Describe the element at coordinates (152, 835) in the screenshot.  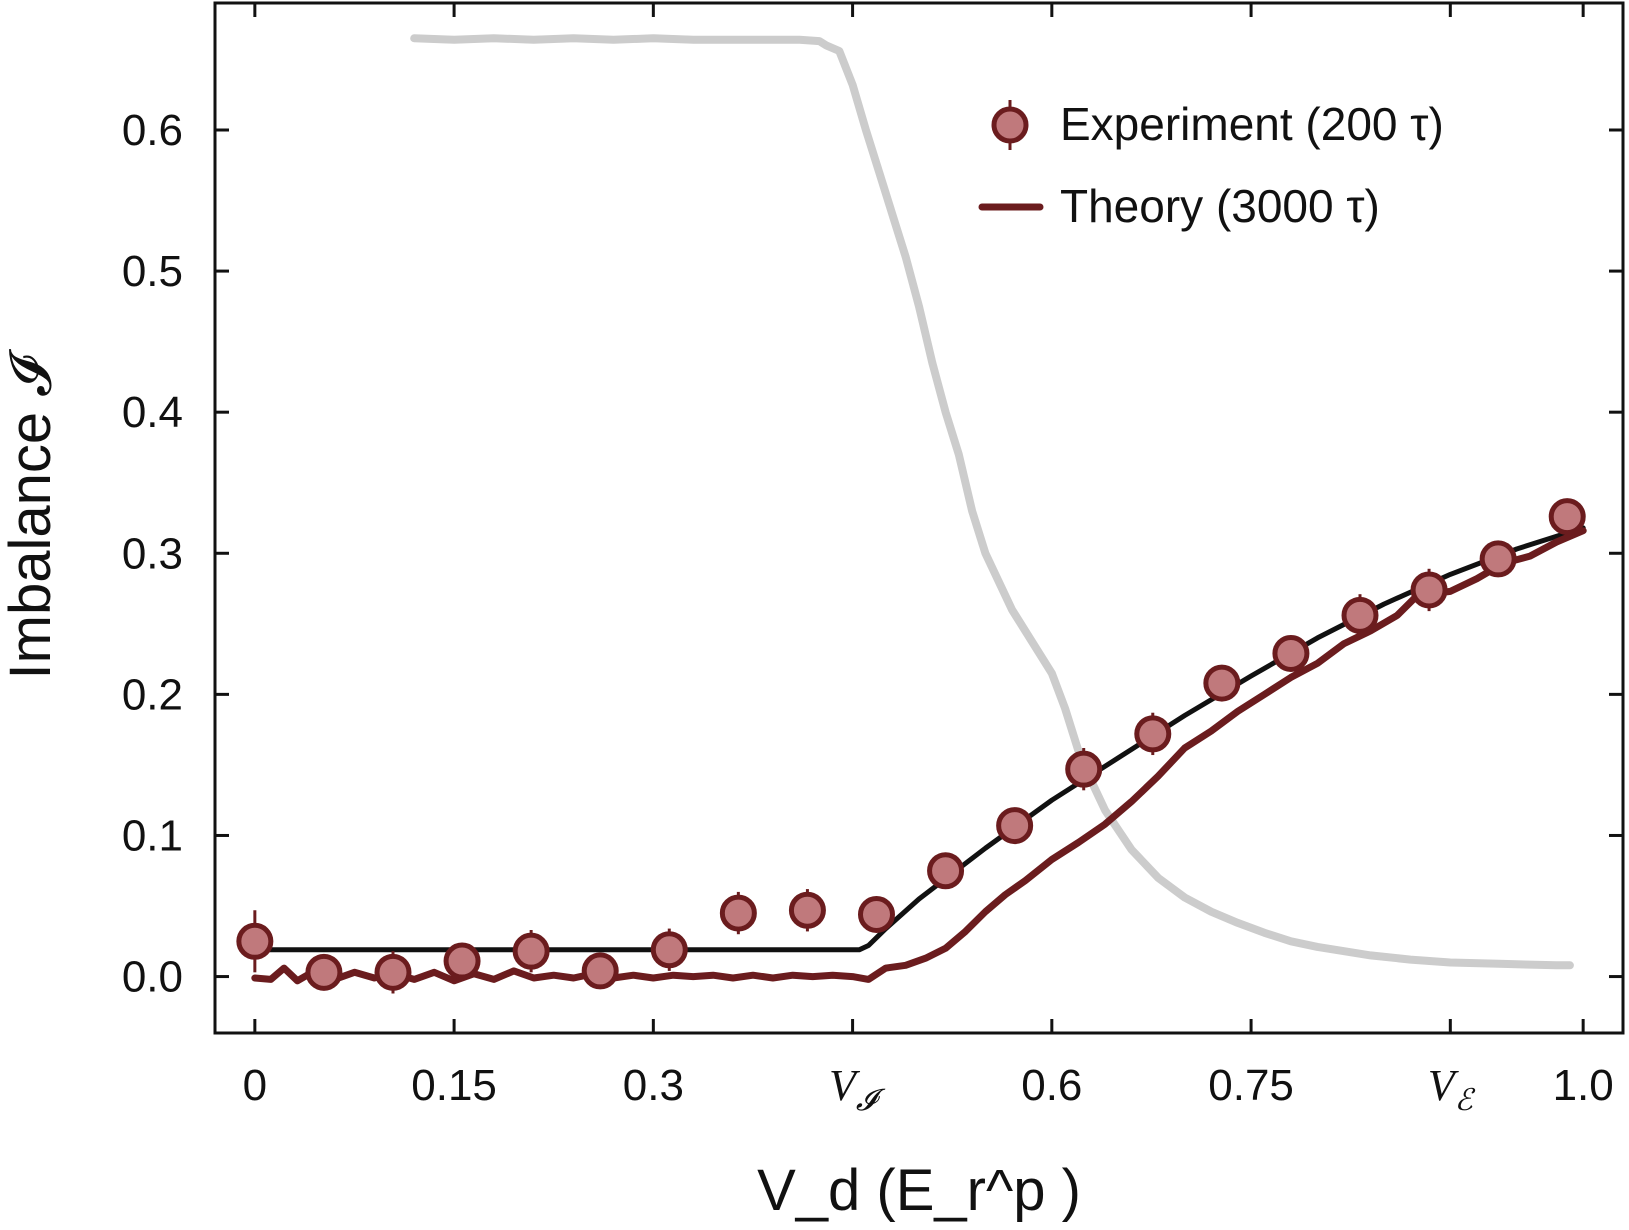
I see `y-tick-label: 0.1` at that location.